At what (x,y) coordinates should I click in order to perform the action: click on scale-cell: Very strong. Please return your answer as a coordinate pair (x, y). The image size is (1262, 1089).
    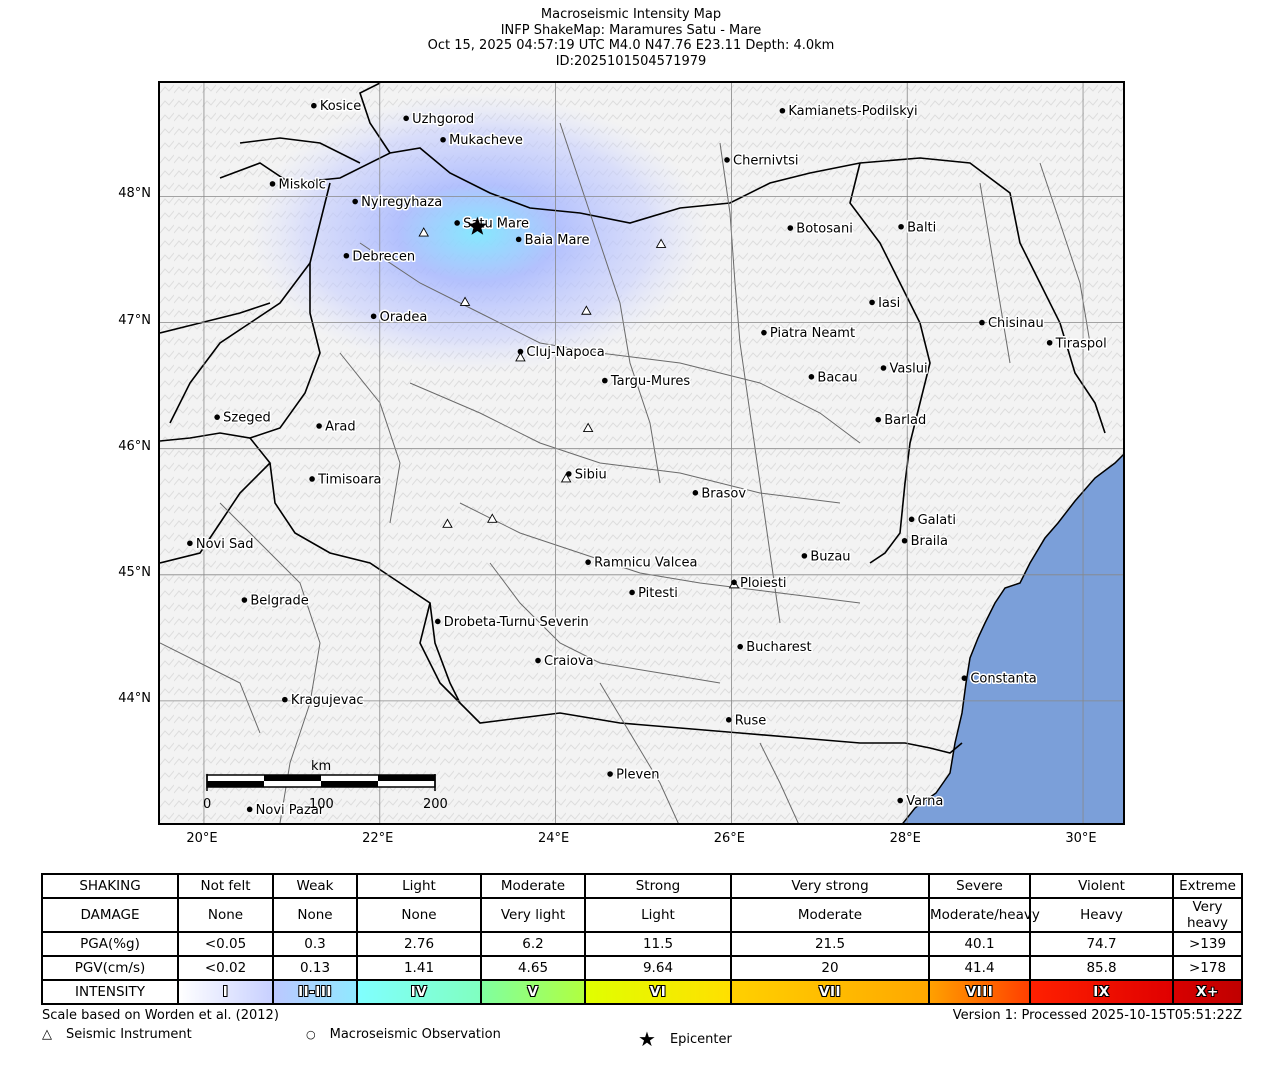
    Looking at the image, I should click on (830, 886).